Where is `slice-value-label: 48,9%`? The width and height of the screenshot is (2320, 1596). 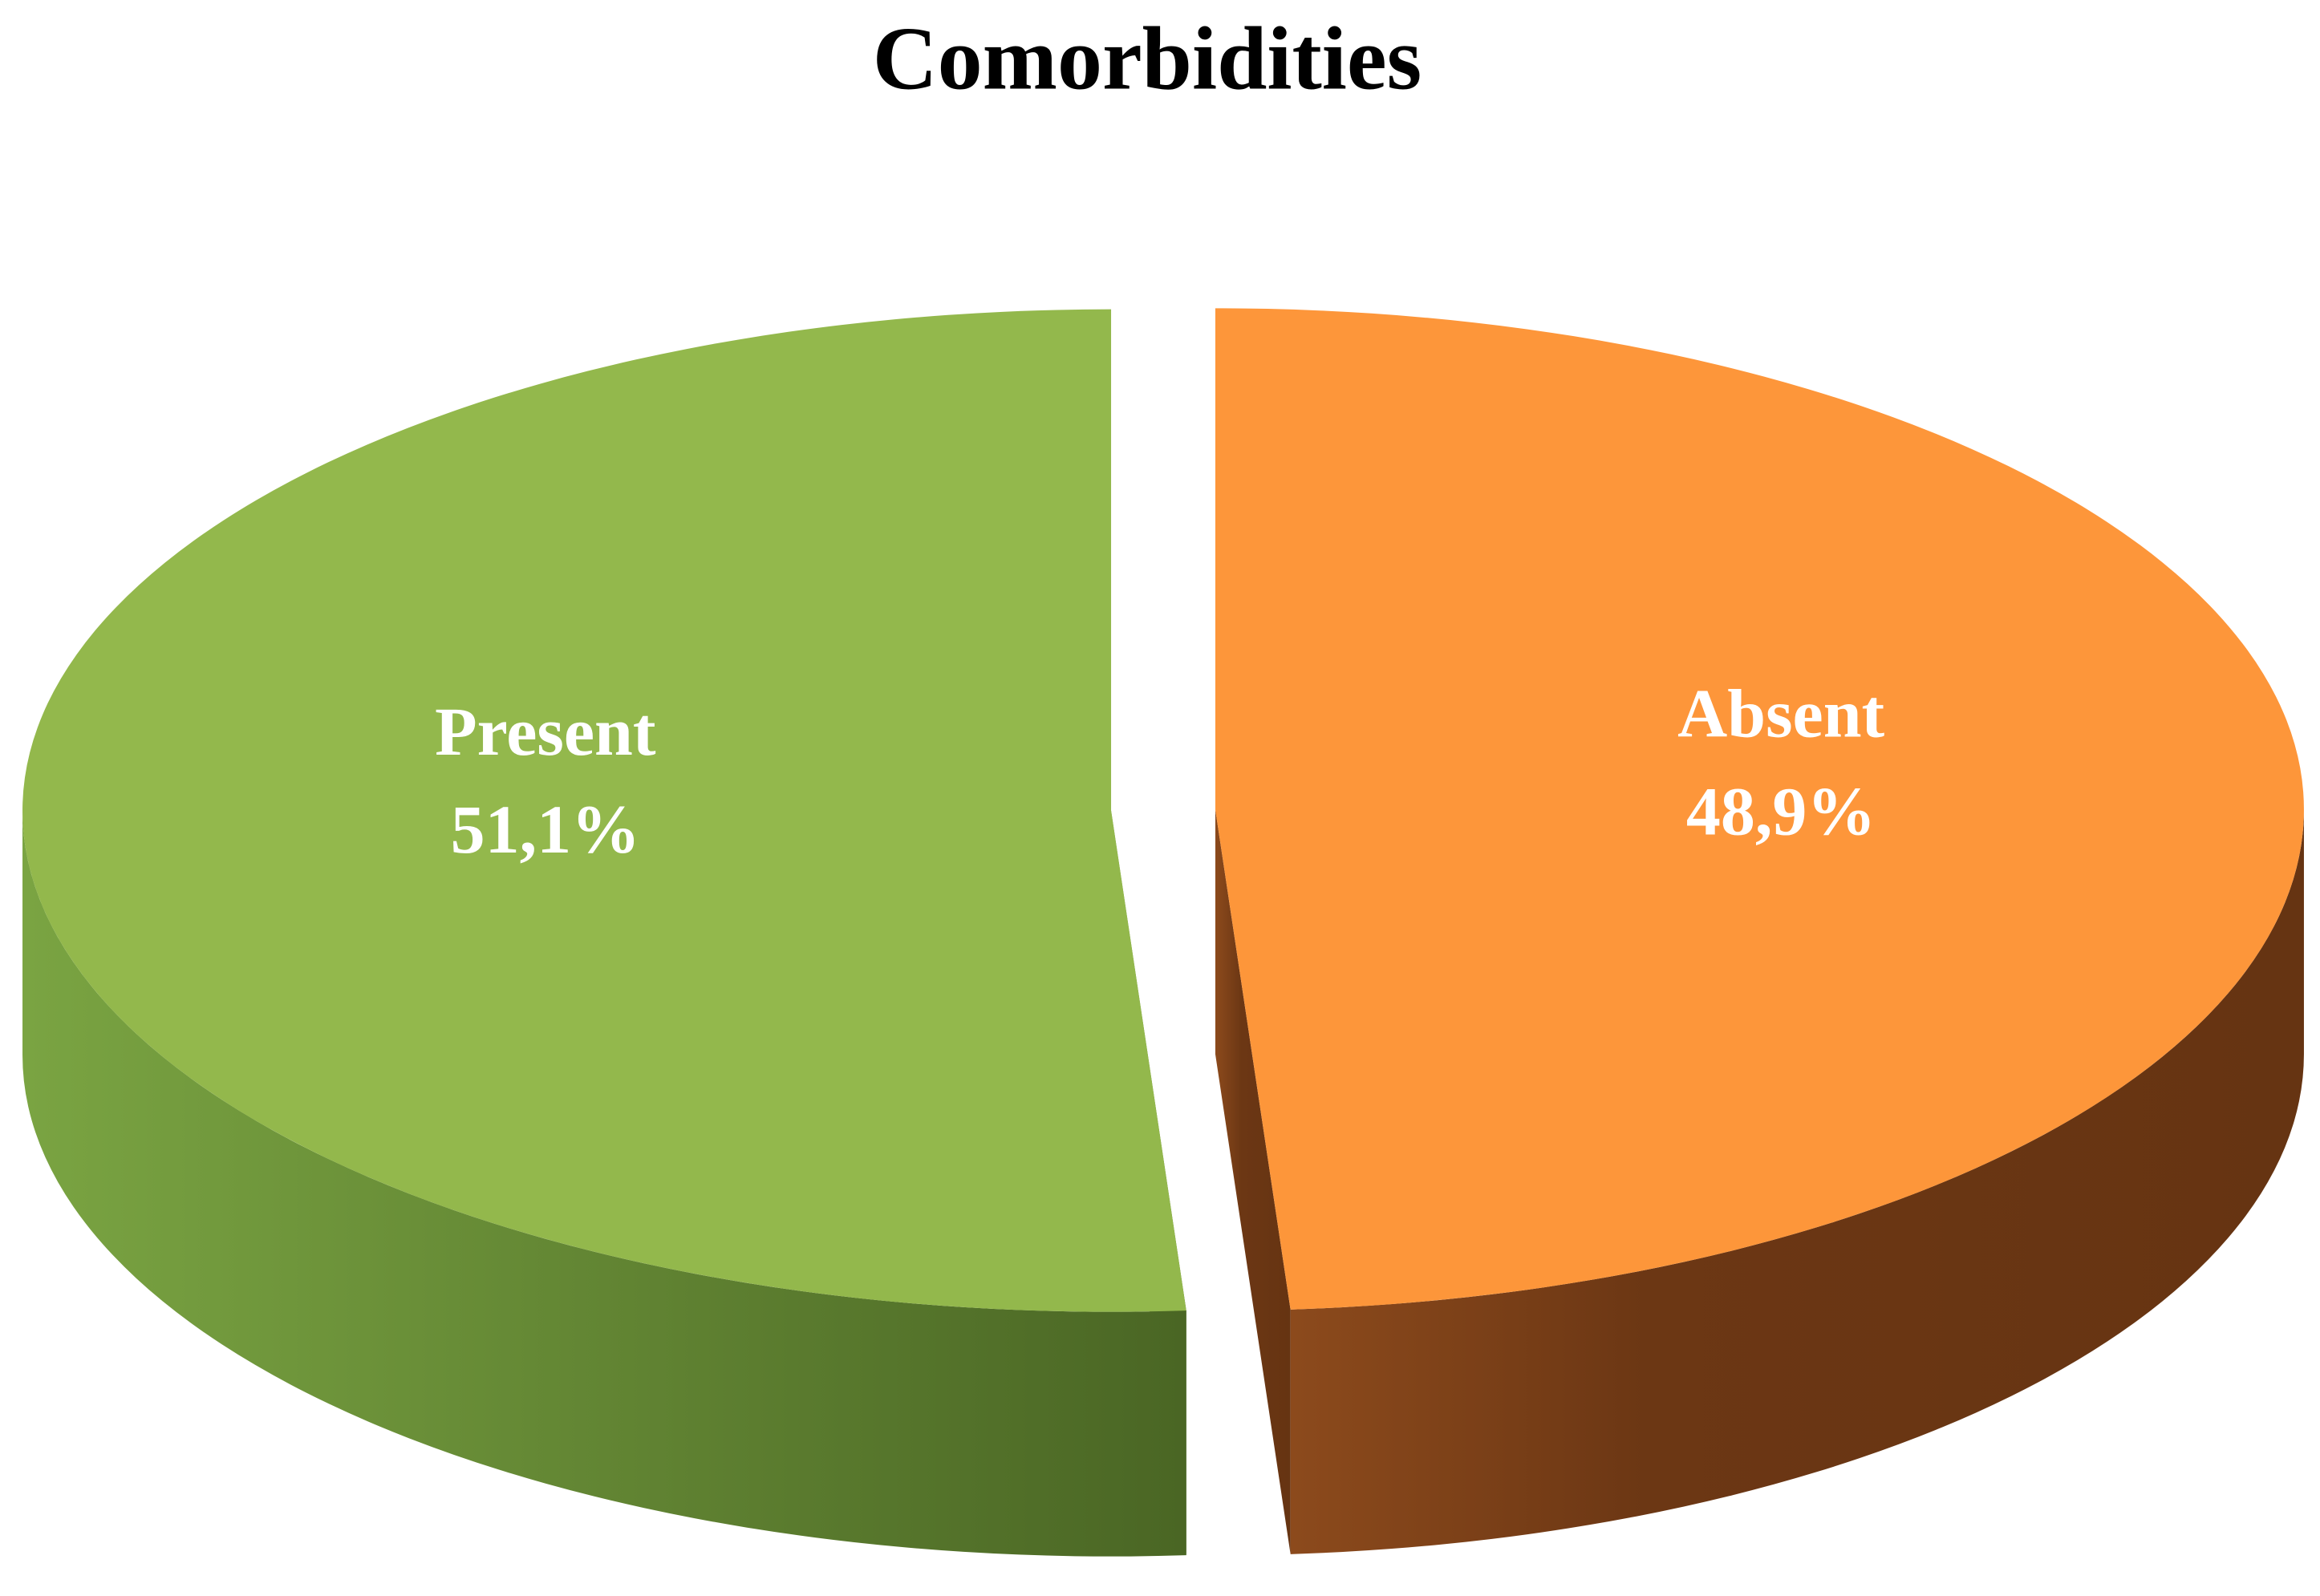
slice-value-label: 48,9% is located at coordinates (1781, 810).